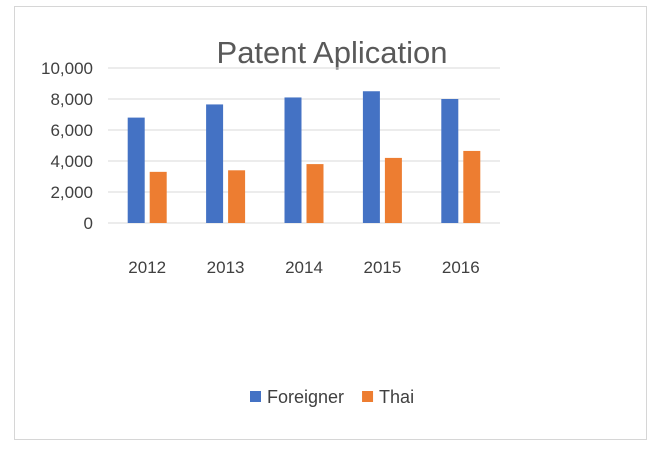 The width and height of the screenshot is (650, 450). I want to click on bar-foreigner-2014, so click(293, 160).